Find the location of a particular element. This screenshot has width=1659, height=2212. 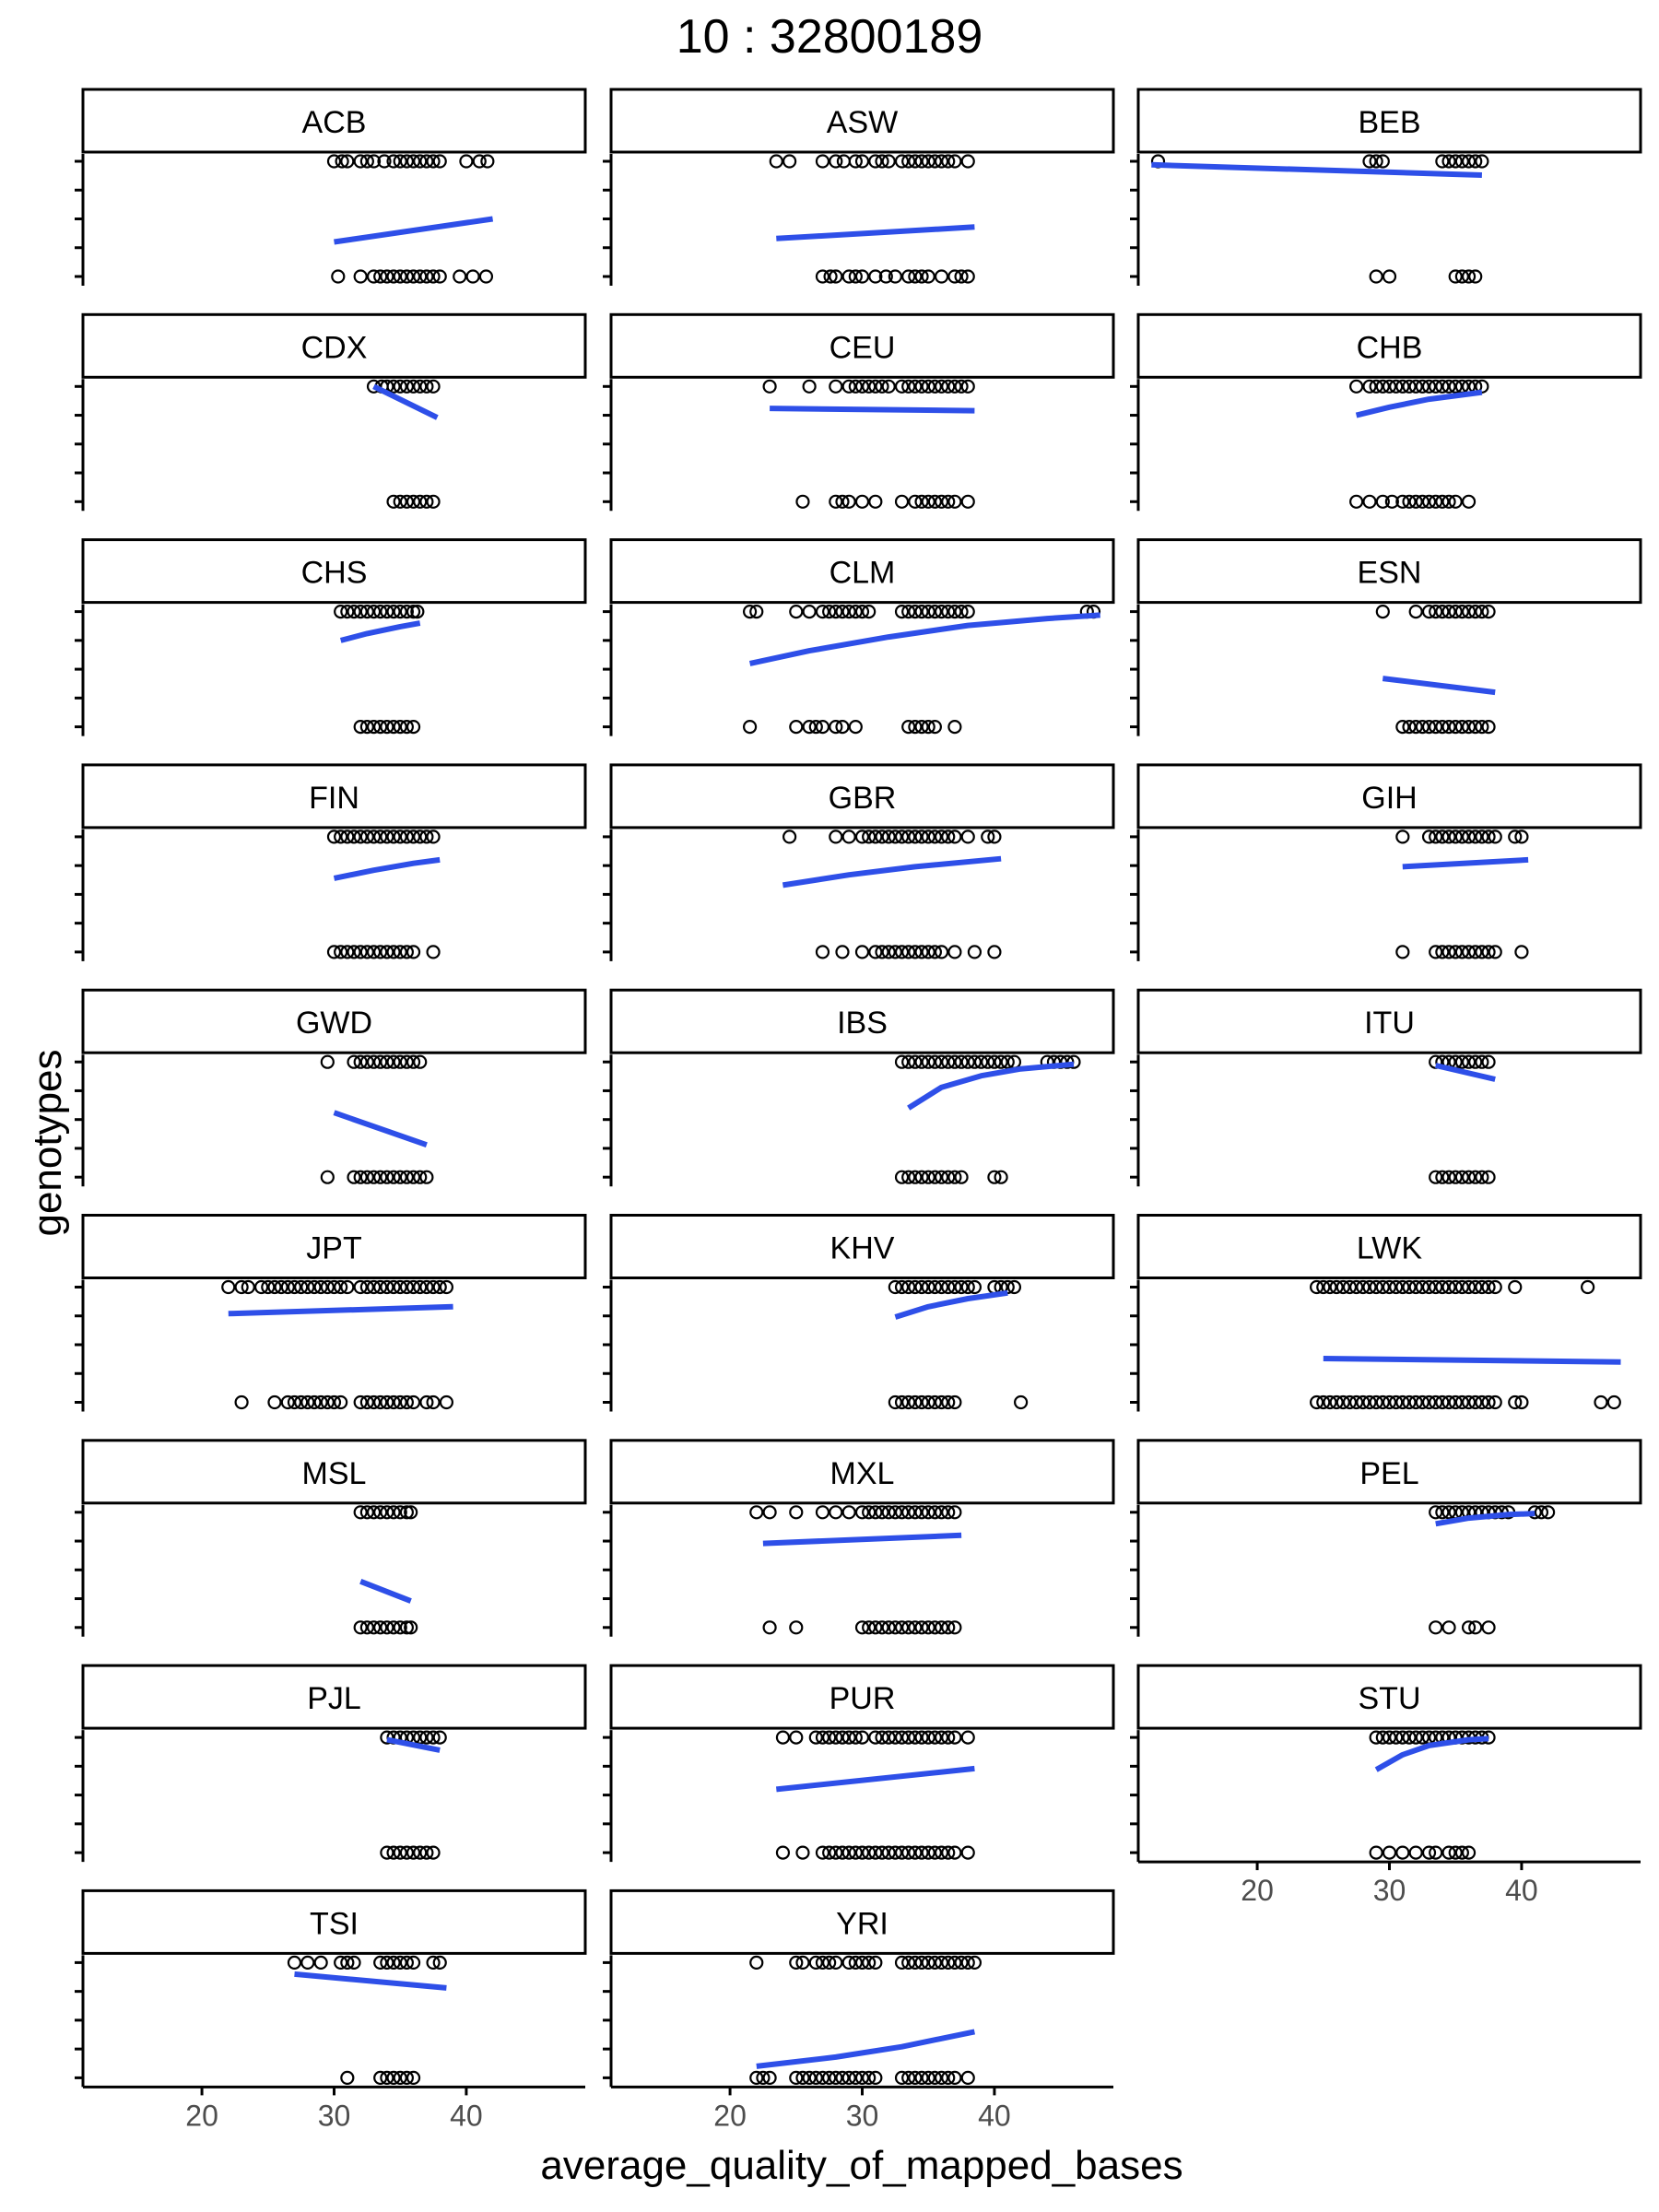

facet-panel-pur: PUR is located at coordinates (859, 1763).